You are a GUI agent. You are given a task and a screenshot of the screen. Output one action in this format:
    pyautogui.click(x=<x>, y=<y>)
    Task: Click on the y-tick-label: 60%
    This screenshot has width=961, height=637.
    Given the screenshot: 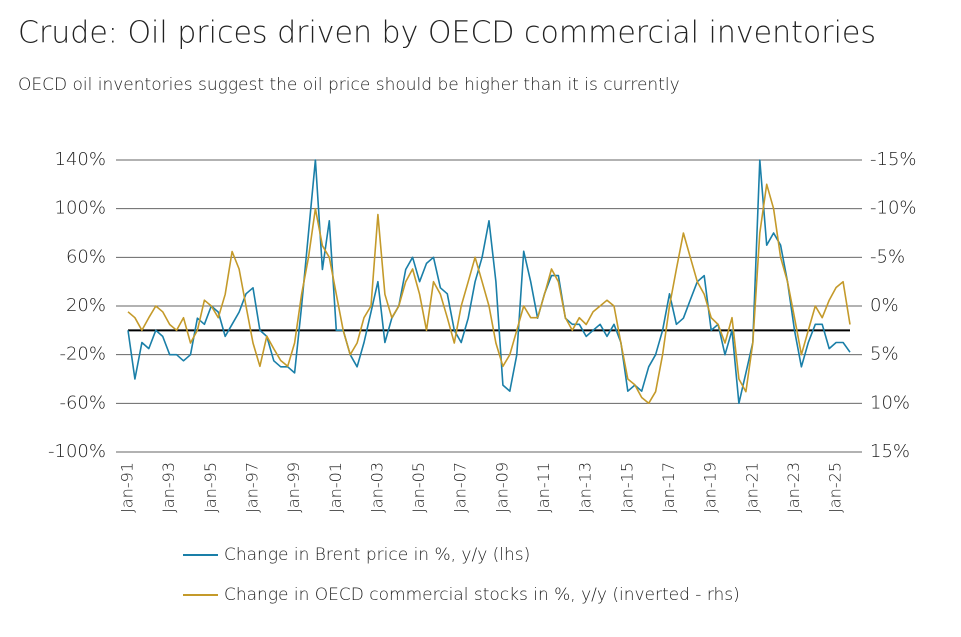 What is the action you would take?
    pyautogui.click(x=86, y=256)
    